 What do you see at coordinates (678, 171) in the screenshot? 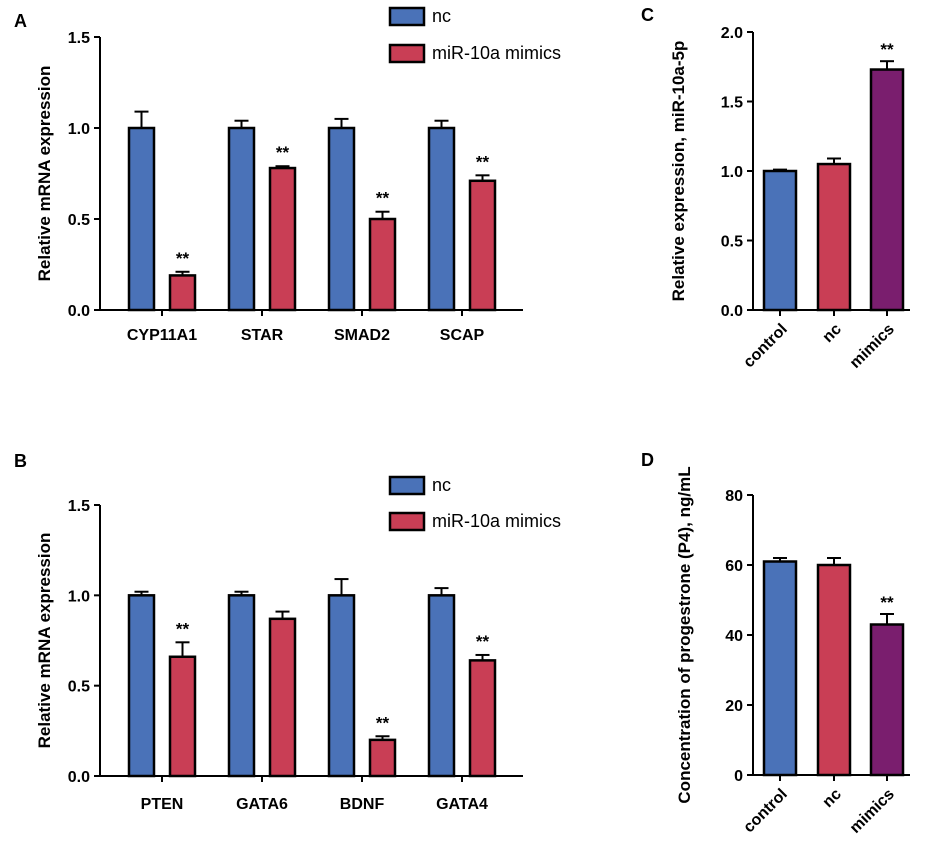
I see `y-axis-label: Relative expression, miR-10a-5p` at bounding box center [678, 171].